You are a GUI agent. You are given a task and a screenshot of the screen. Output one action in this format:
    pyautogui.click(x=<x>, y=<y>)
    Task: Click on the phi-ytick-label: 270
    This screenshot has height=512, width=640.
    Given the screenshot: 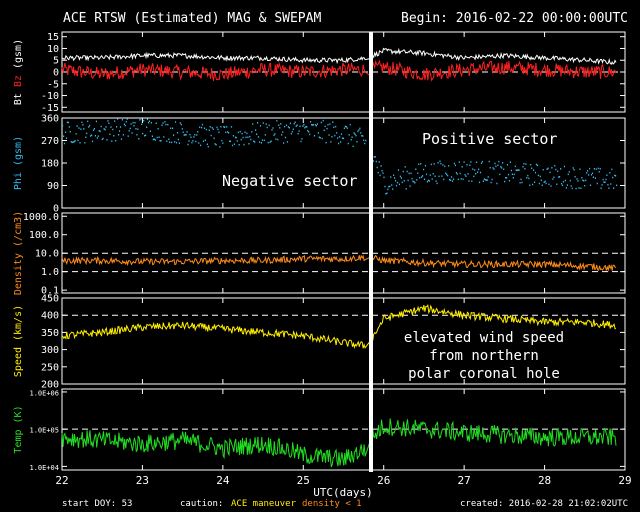 What is the action you would take?
    pyautogui.click(x=50, y=141)
    